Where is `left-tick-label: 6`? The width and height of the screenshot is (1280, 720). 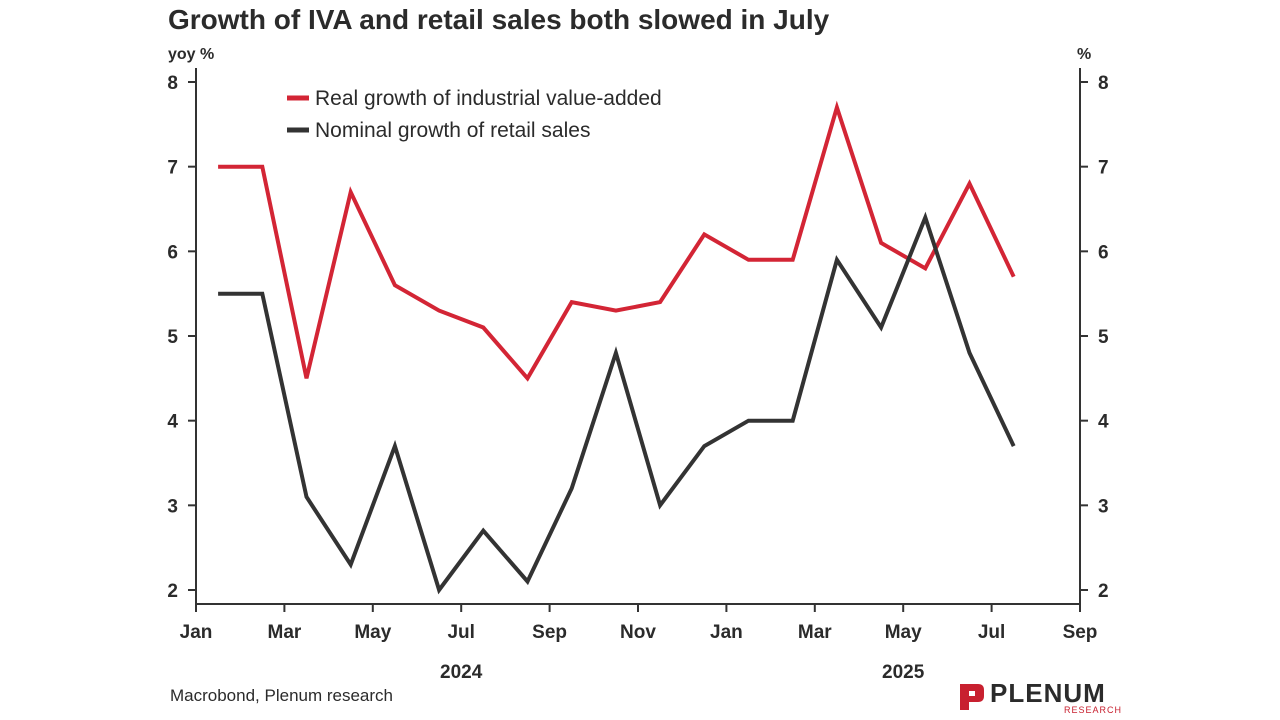
left-tick-label: 6 is located at coordinates (172, 252).